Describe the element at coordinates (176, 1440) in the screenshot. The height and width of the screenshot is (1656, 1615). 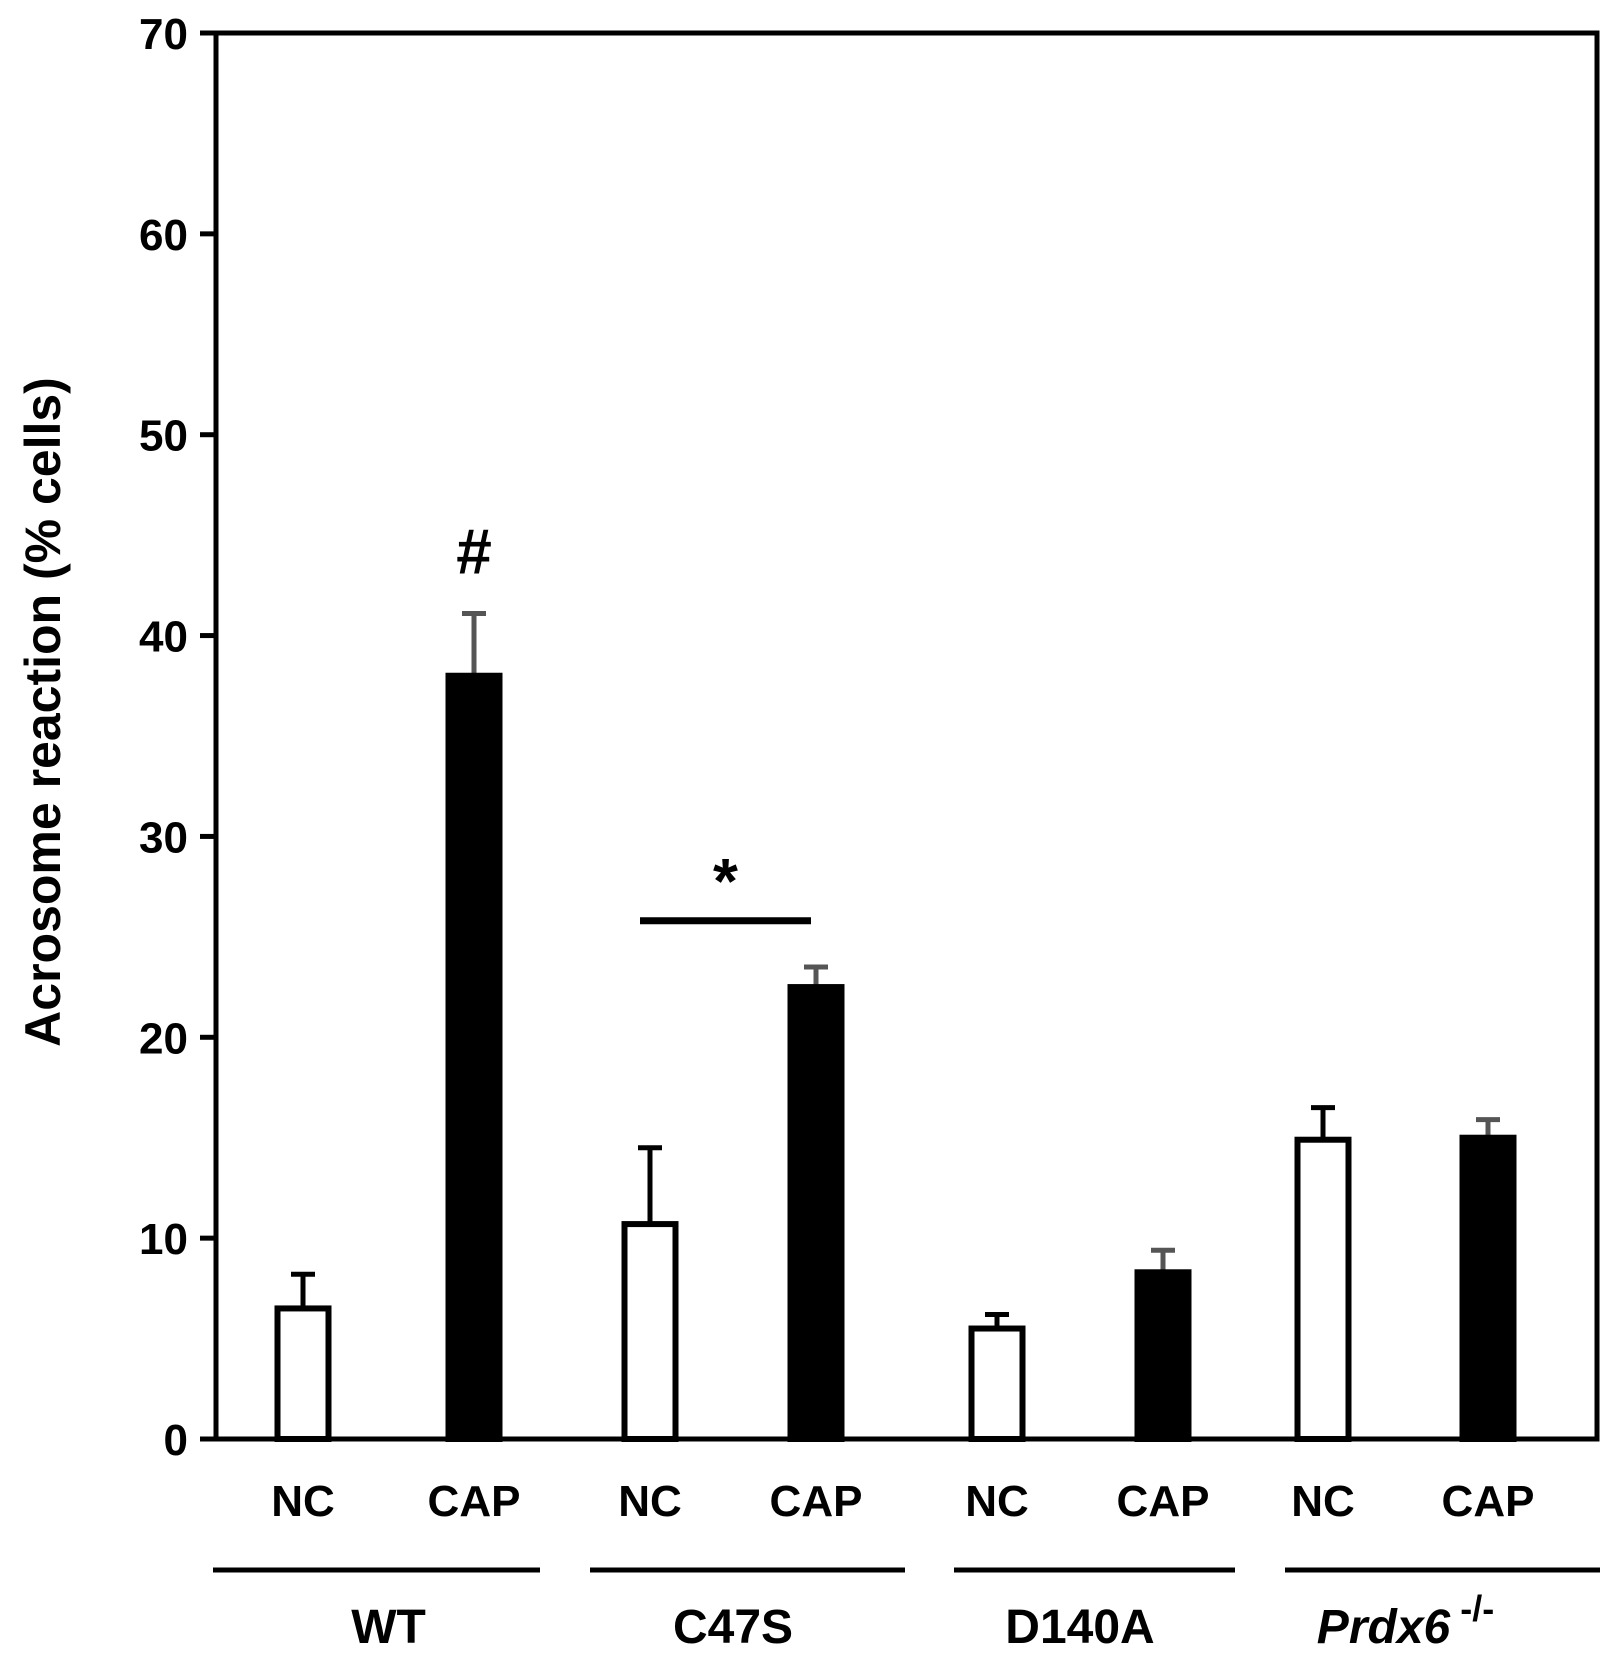
I see `y-tick-label: 0` at that location.